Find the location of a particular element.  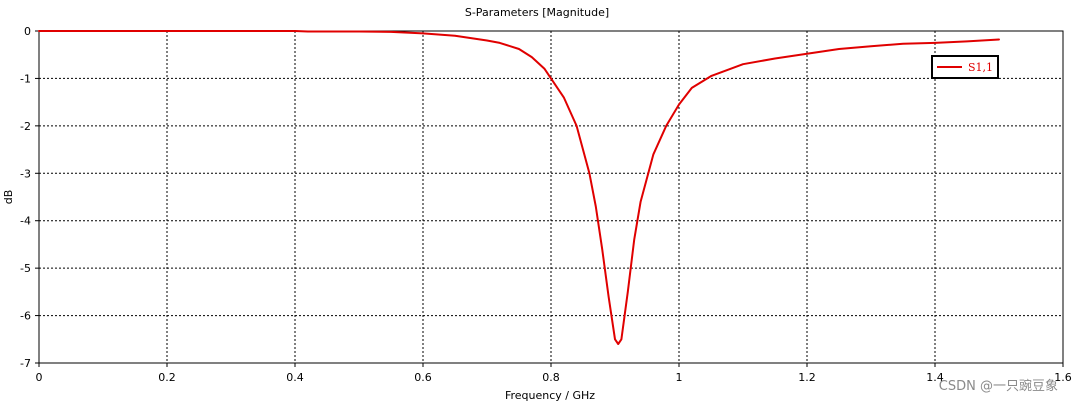

y-tick-label: -1 is located at coordinates (25, 78).